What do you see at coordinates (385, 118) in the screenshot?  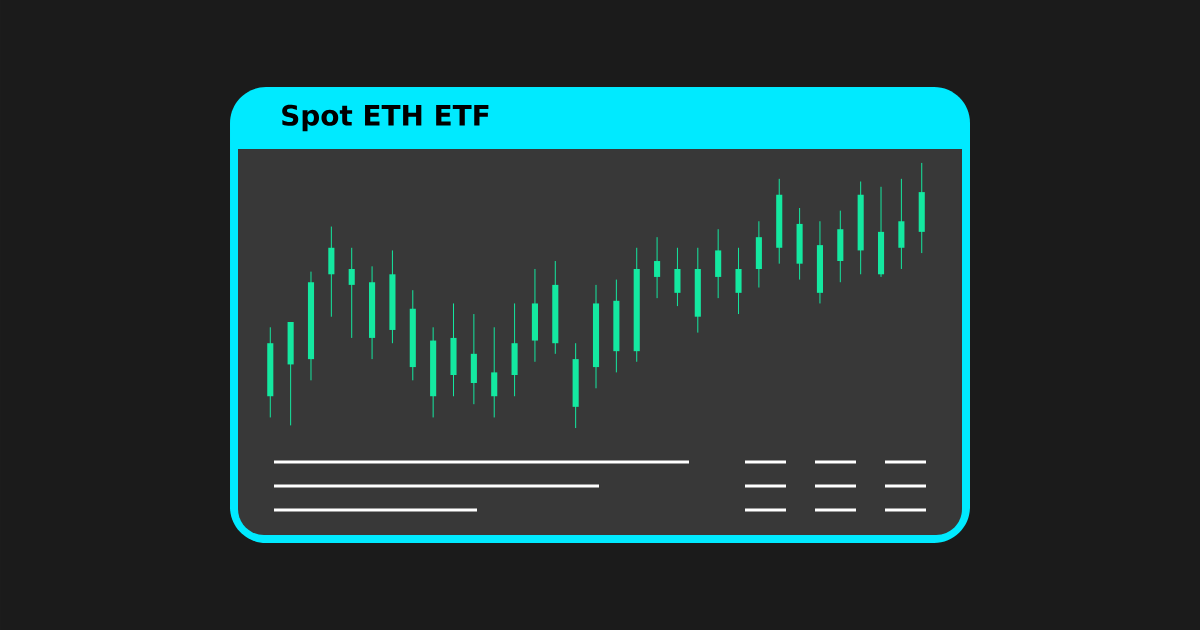 I see `chart-title: Spot ETH ETF` at bounding box center [385, 118].